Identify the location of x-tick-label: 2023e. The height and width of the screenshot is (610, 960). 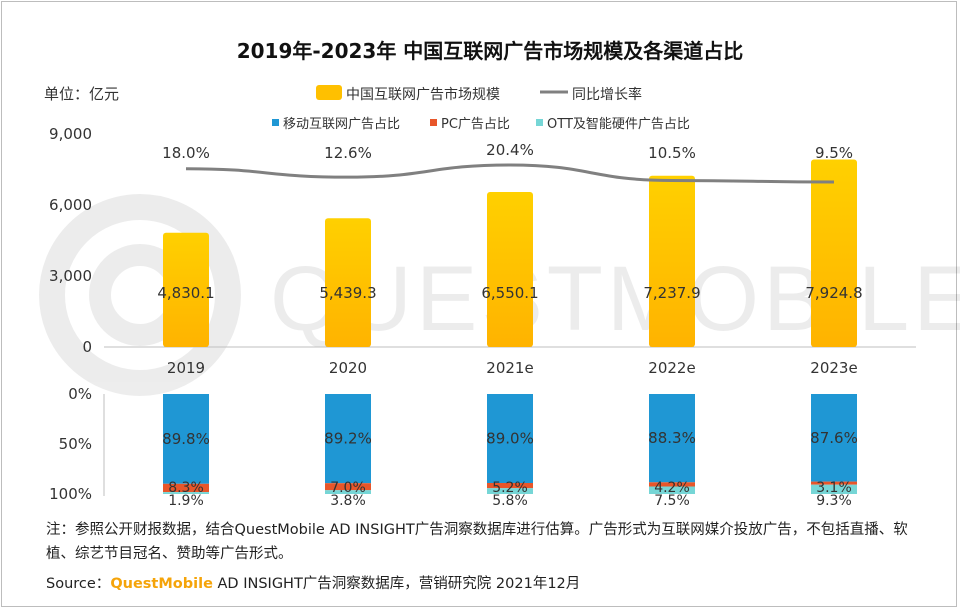
(833, 368).